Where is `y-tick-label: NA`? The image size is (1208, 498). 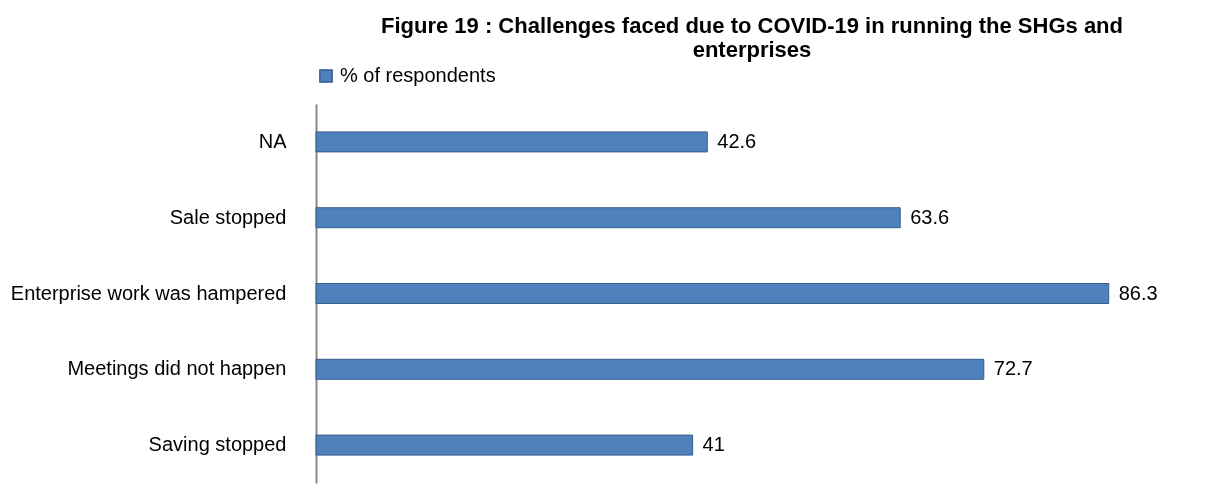
y-tick-label: NA is located at coordinates (273, 140).